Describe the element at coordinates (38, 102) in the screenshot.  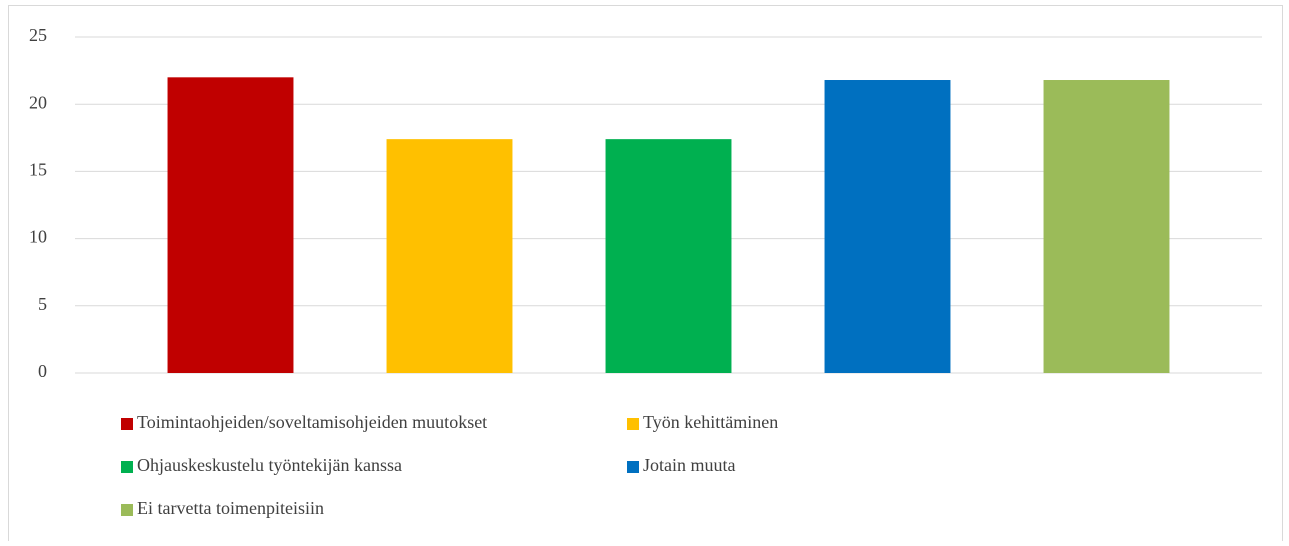
I see `y-tick-label: 20` at that location.